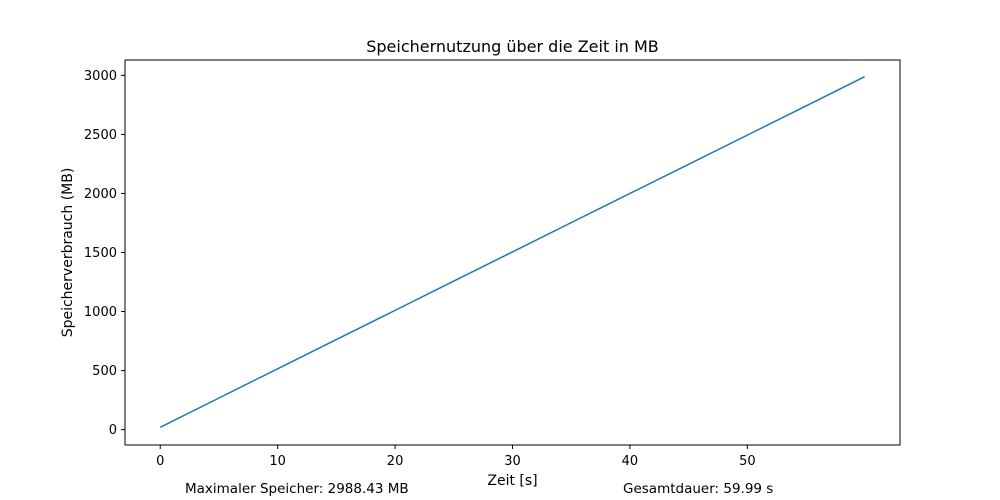 This screenshot has height=500, width=1000. Describe the element at coordinates (512, 461) in the screenshot. I see `x-tick-label: 30` at that location.